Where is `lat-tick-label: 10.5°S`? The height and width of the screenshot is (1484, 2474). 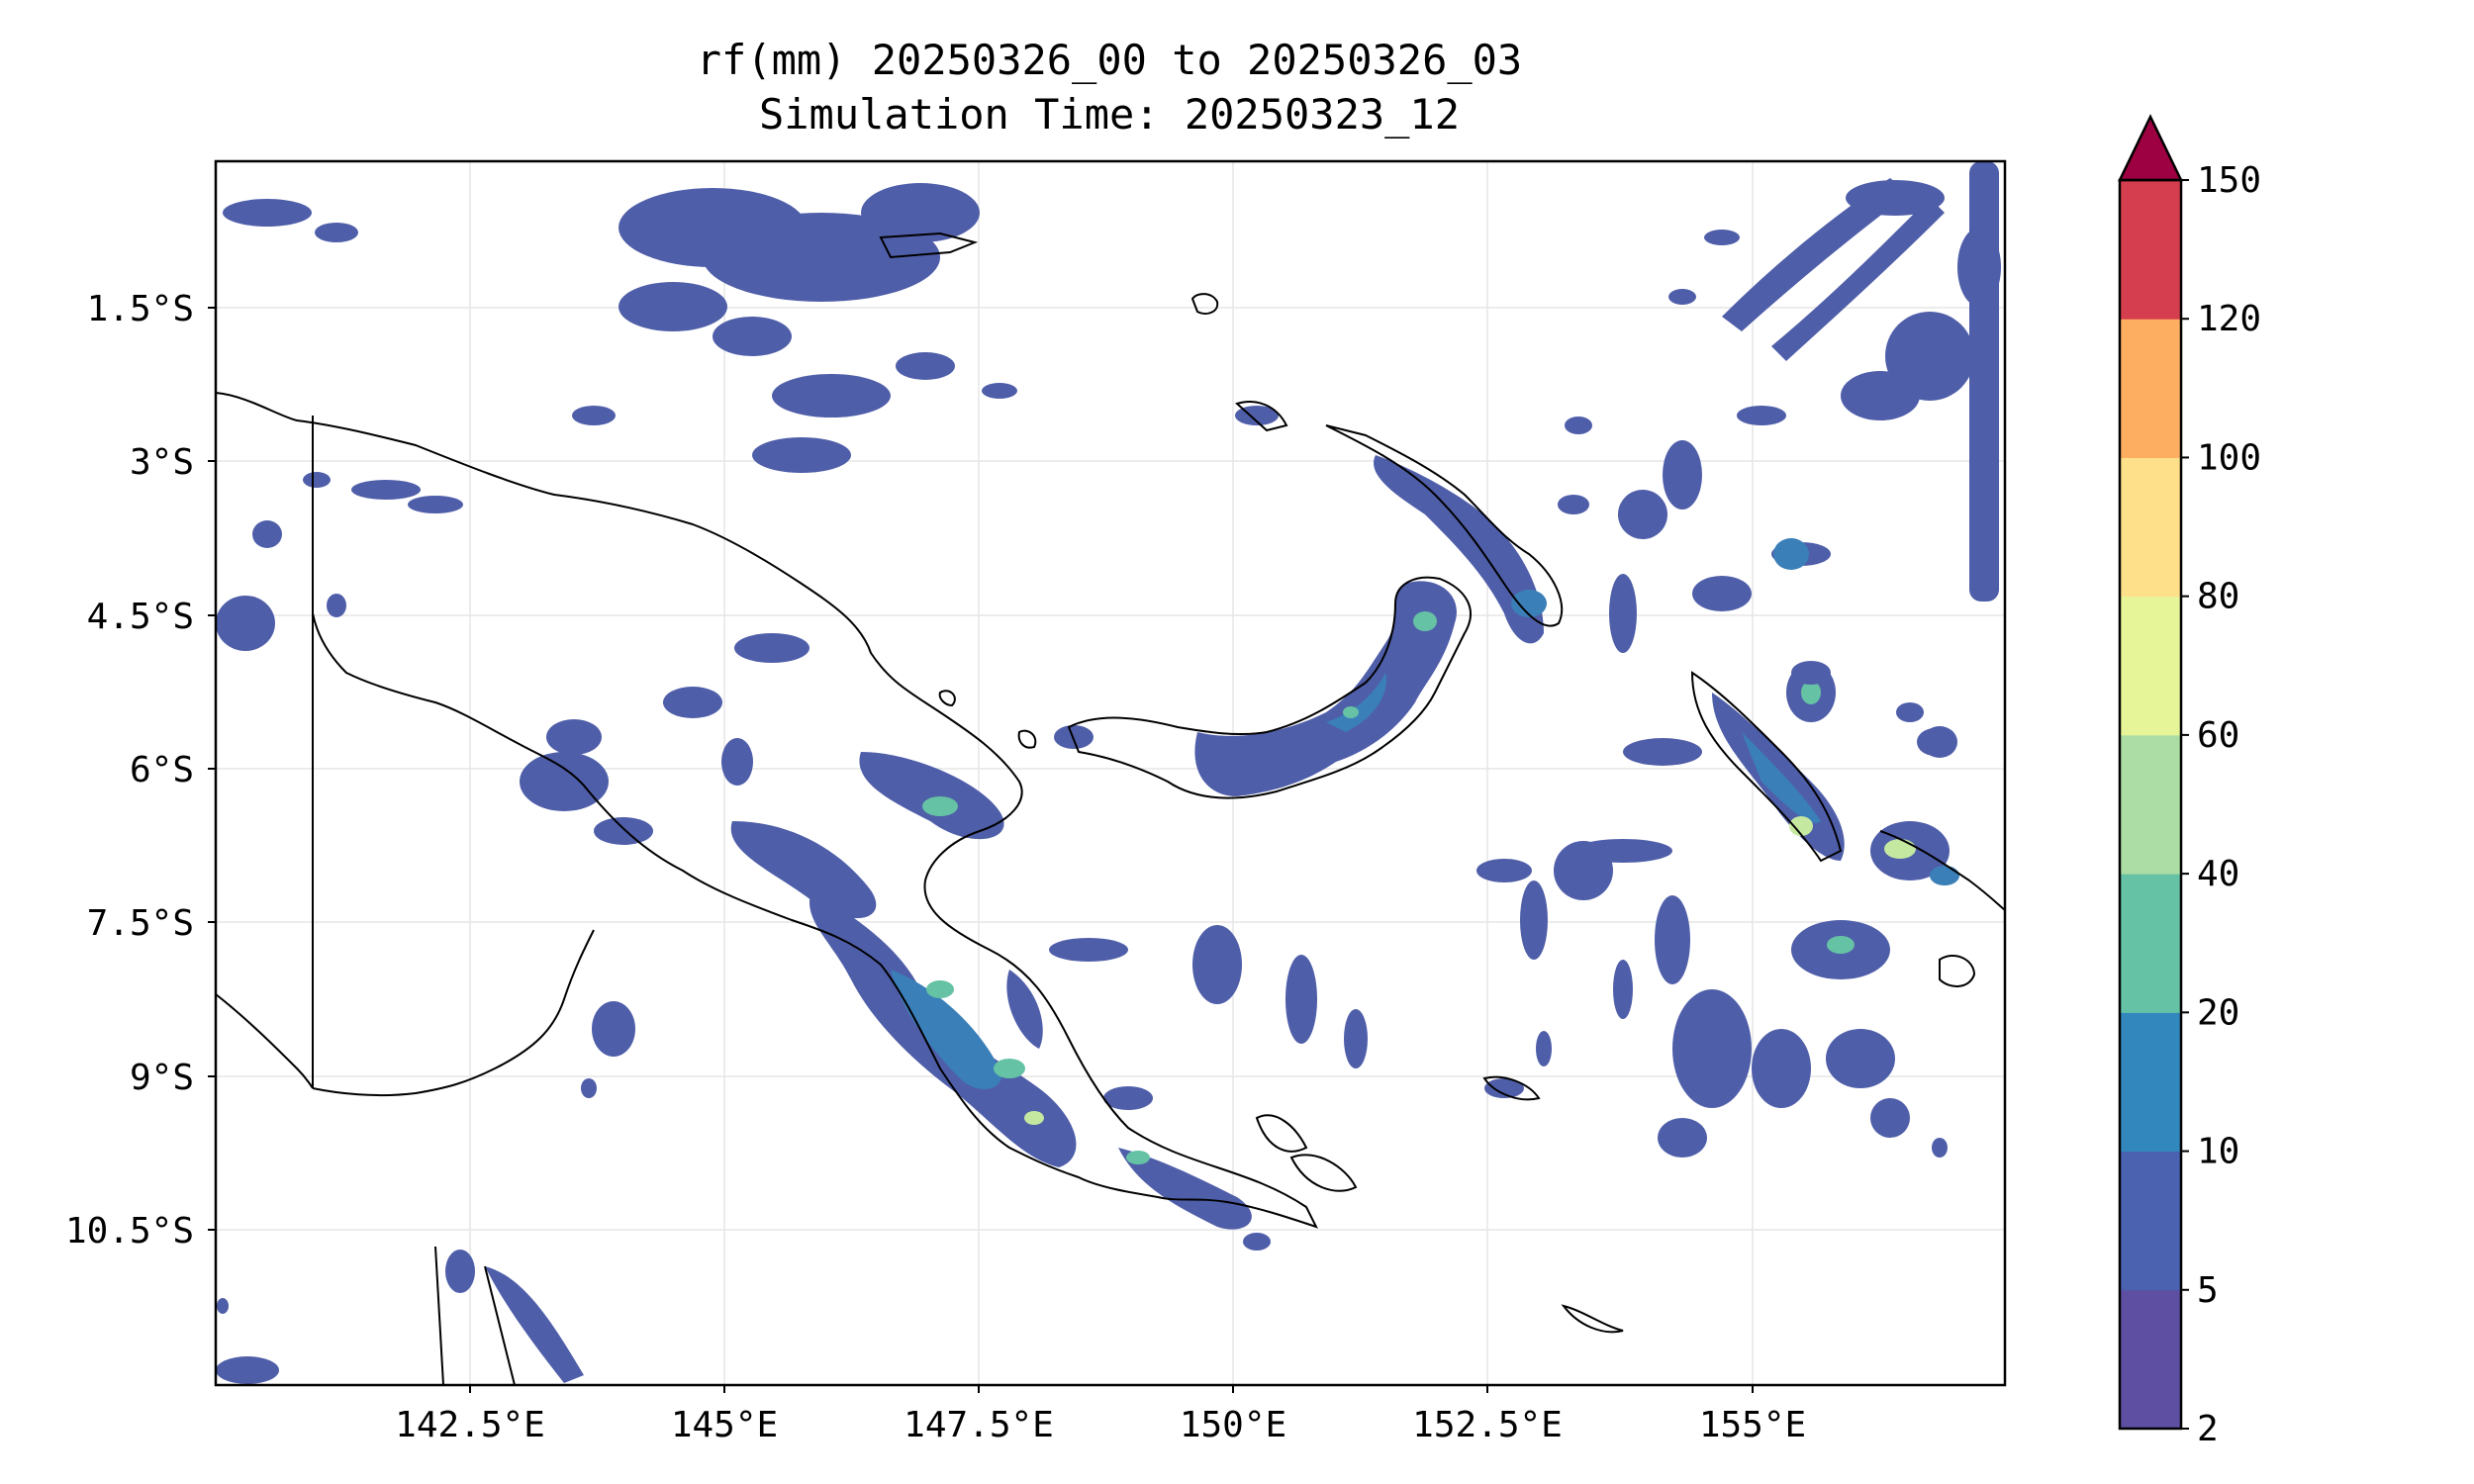 lat-tick-label: 10.5°S is located at coordinates (129, 1231).